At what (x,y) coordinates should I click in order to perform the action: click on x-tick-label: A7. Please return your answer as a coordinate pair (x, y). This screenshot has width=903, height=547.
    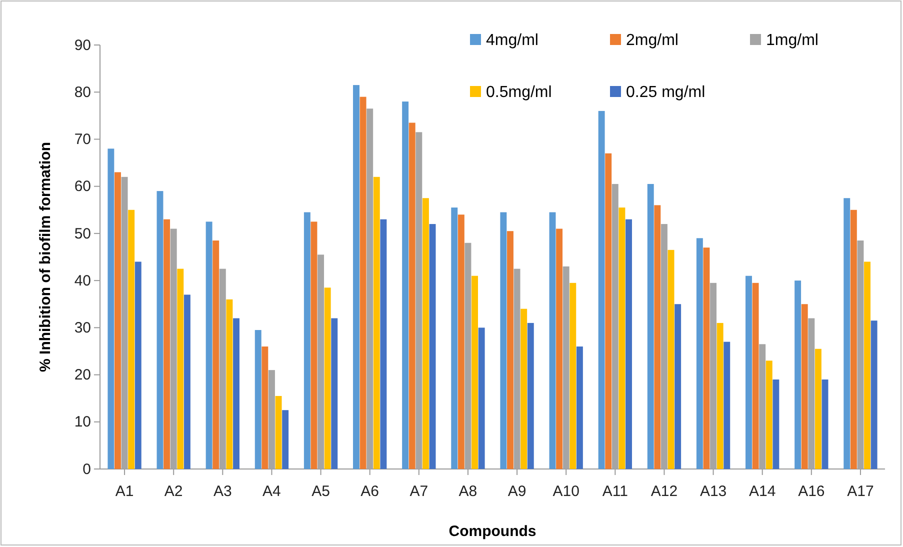
    Looking at the image, I should click on (419, 491).